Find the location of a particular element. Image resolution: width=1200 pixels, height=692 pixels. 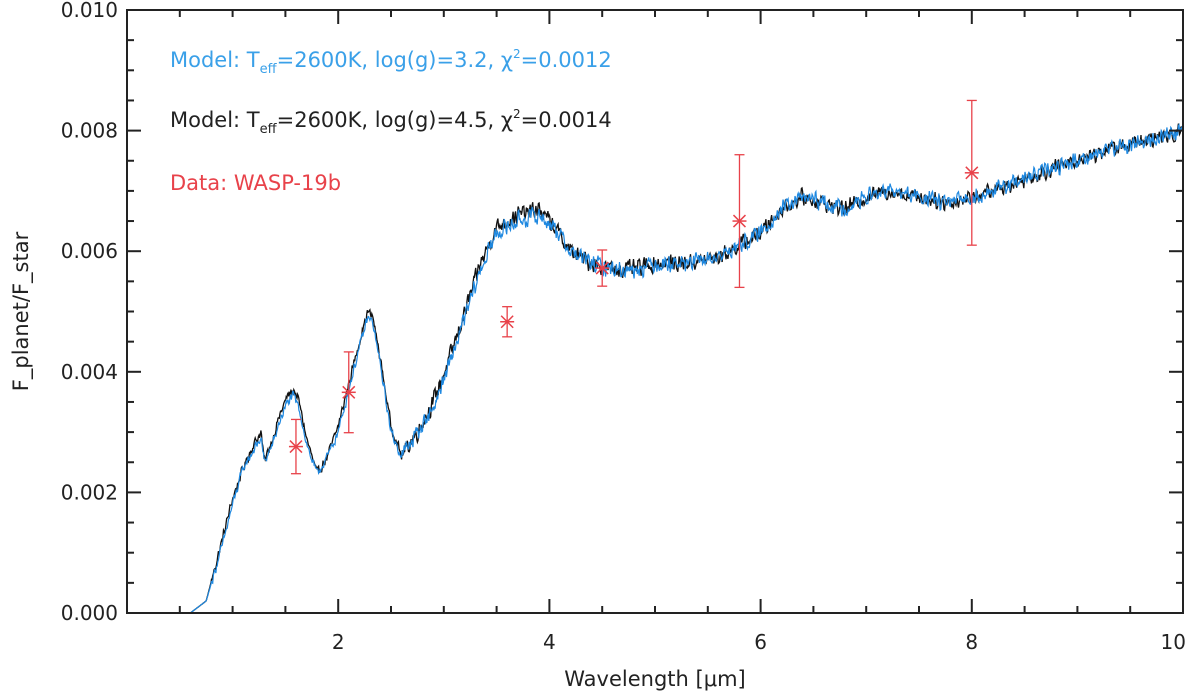

x-tick-label: 4 is located at coordinates (549, 642).